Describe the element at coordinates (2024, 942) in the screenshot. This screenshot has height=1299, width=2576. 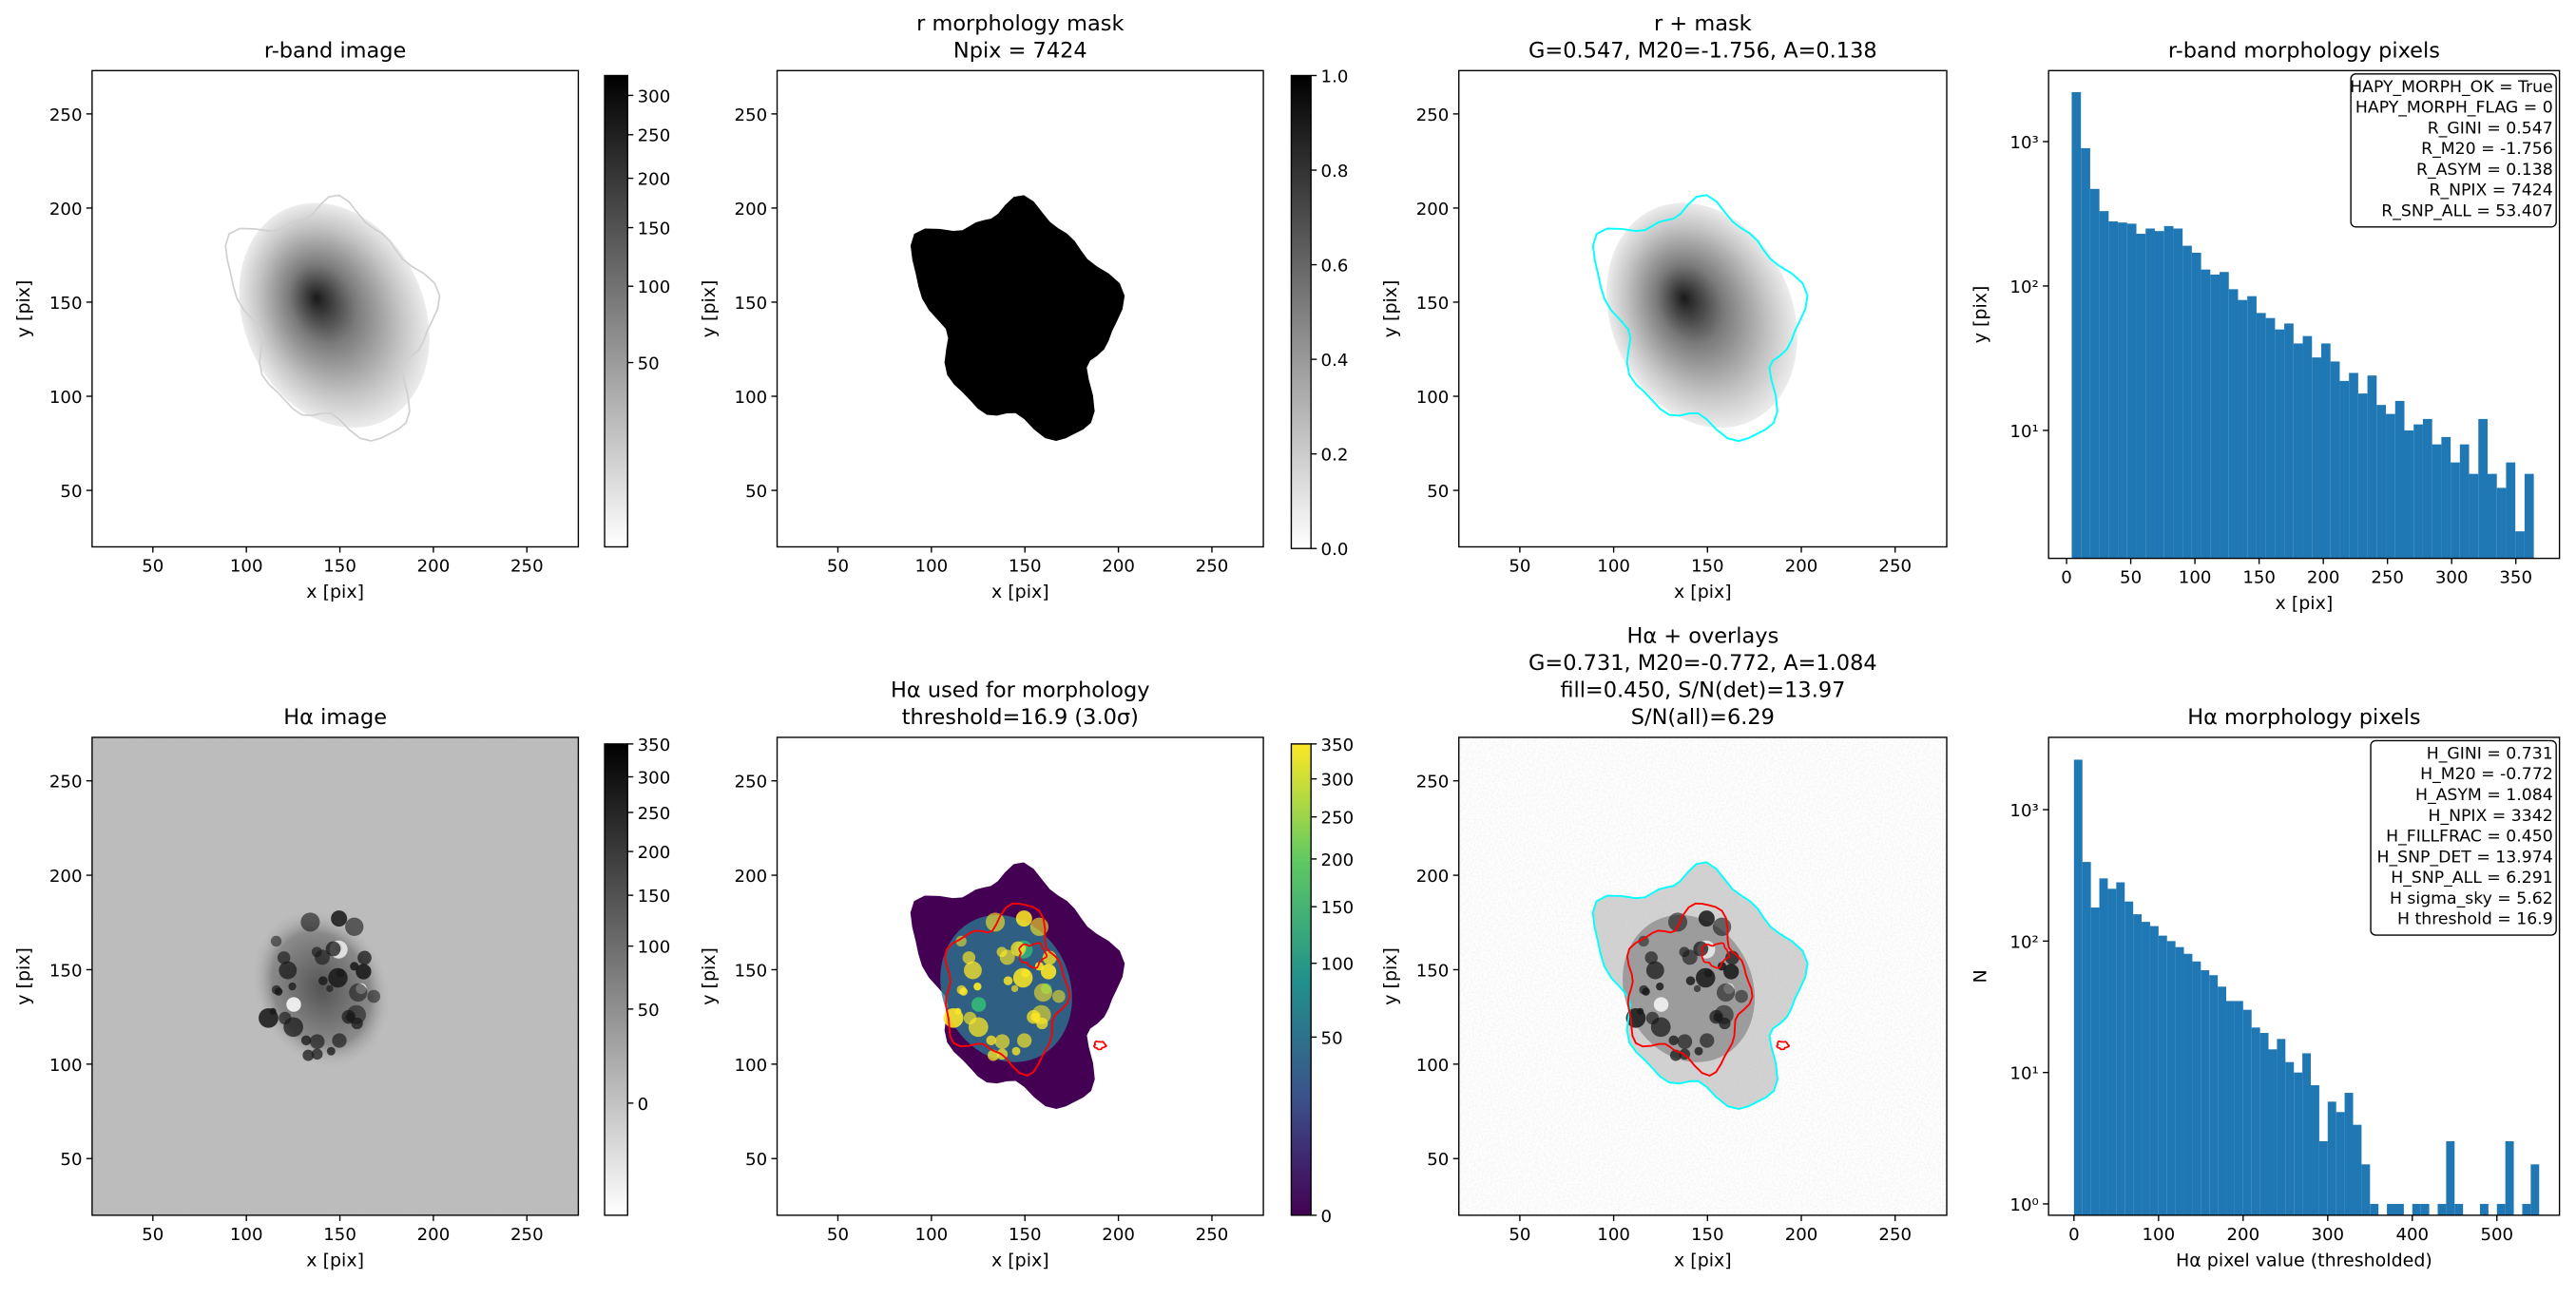
I see `y-tick-label: 10²` at that location.